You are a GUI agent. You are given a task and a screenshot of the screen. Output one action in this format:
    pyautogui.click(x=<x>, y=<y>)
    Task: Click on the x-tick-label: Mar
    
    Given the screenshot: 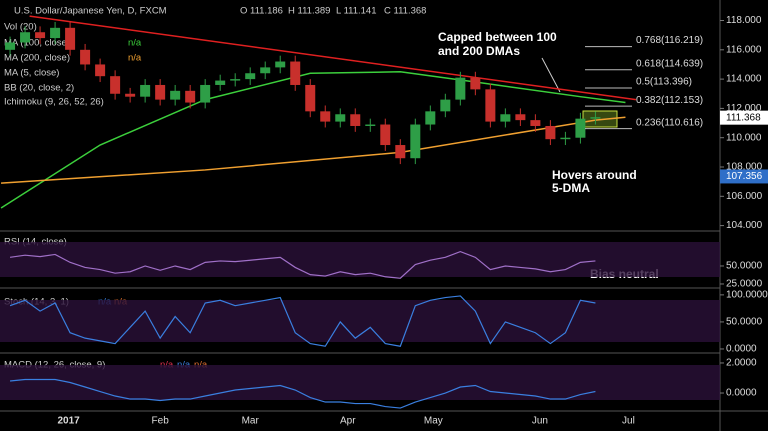 What is the action you would take?
    pyautogui.click(x=251, y=421)
    